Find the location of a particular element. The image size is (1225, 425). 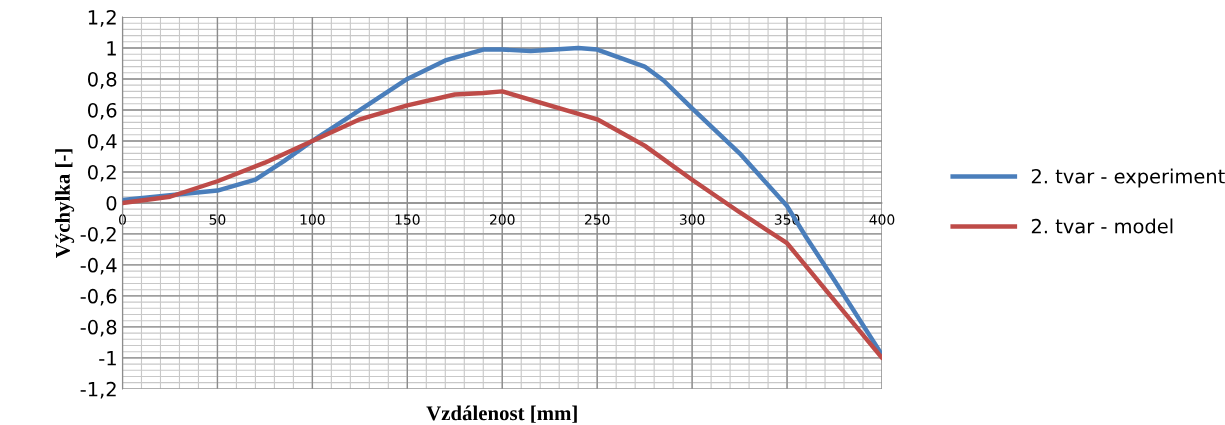

y-tick-label: 0,2 is located at coordinates (102, 173).